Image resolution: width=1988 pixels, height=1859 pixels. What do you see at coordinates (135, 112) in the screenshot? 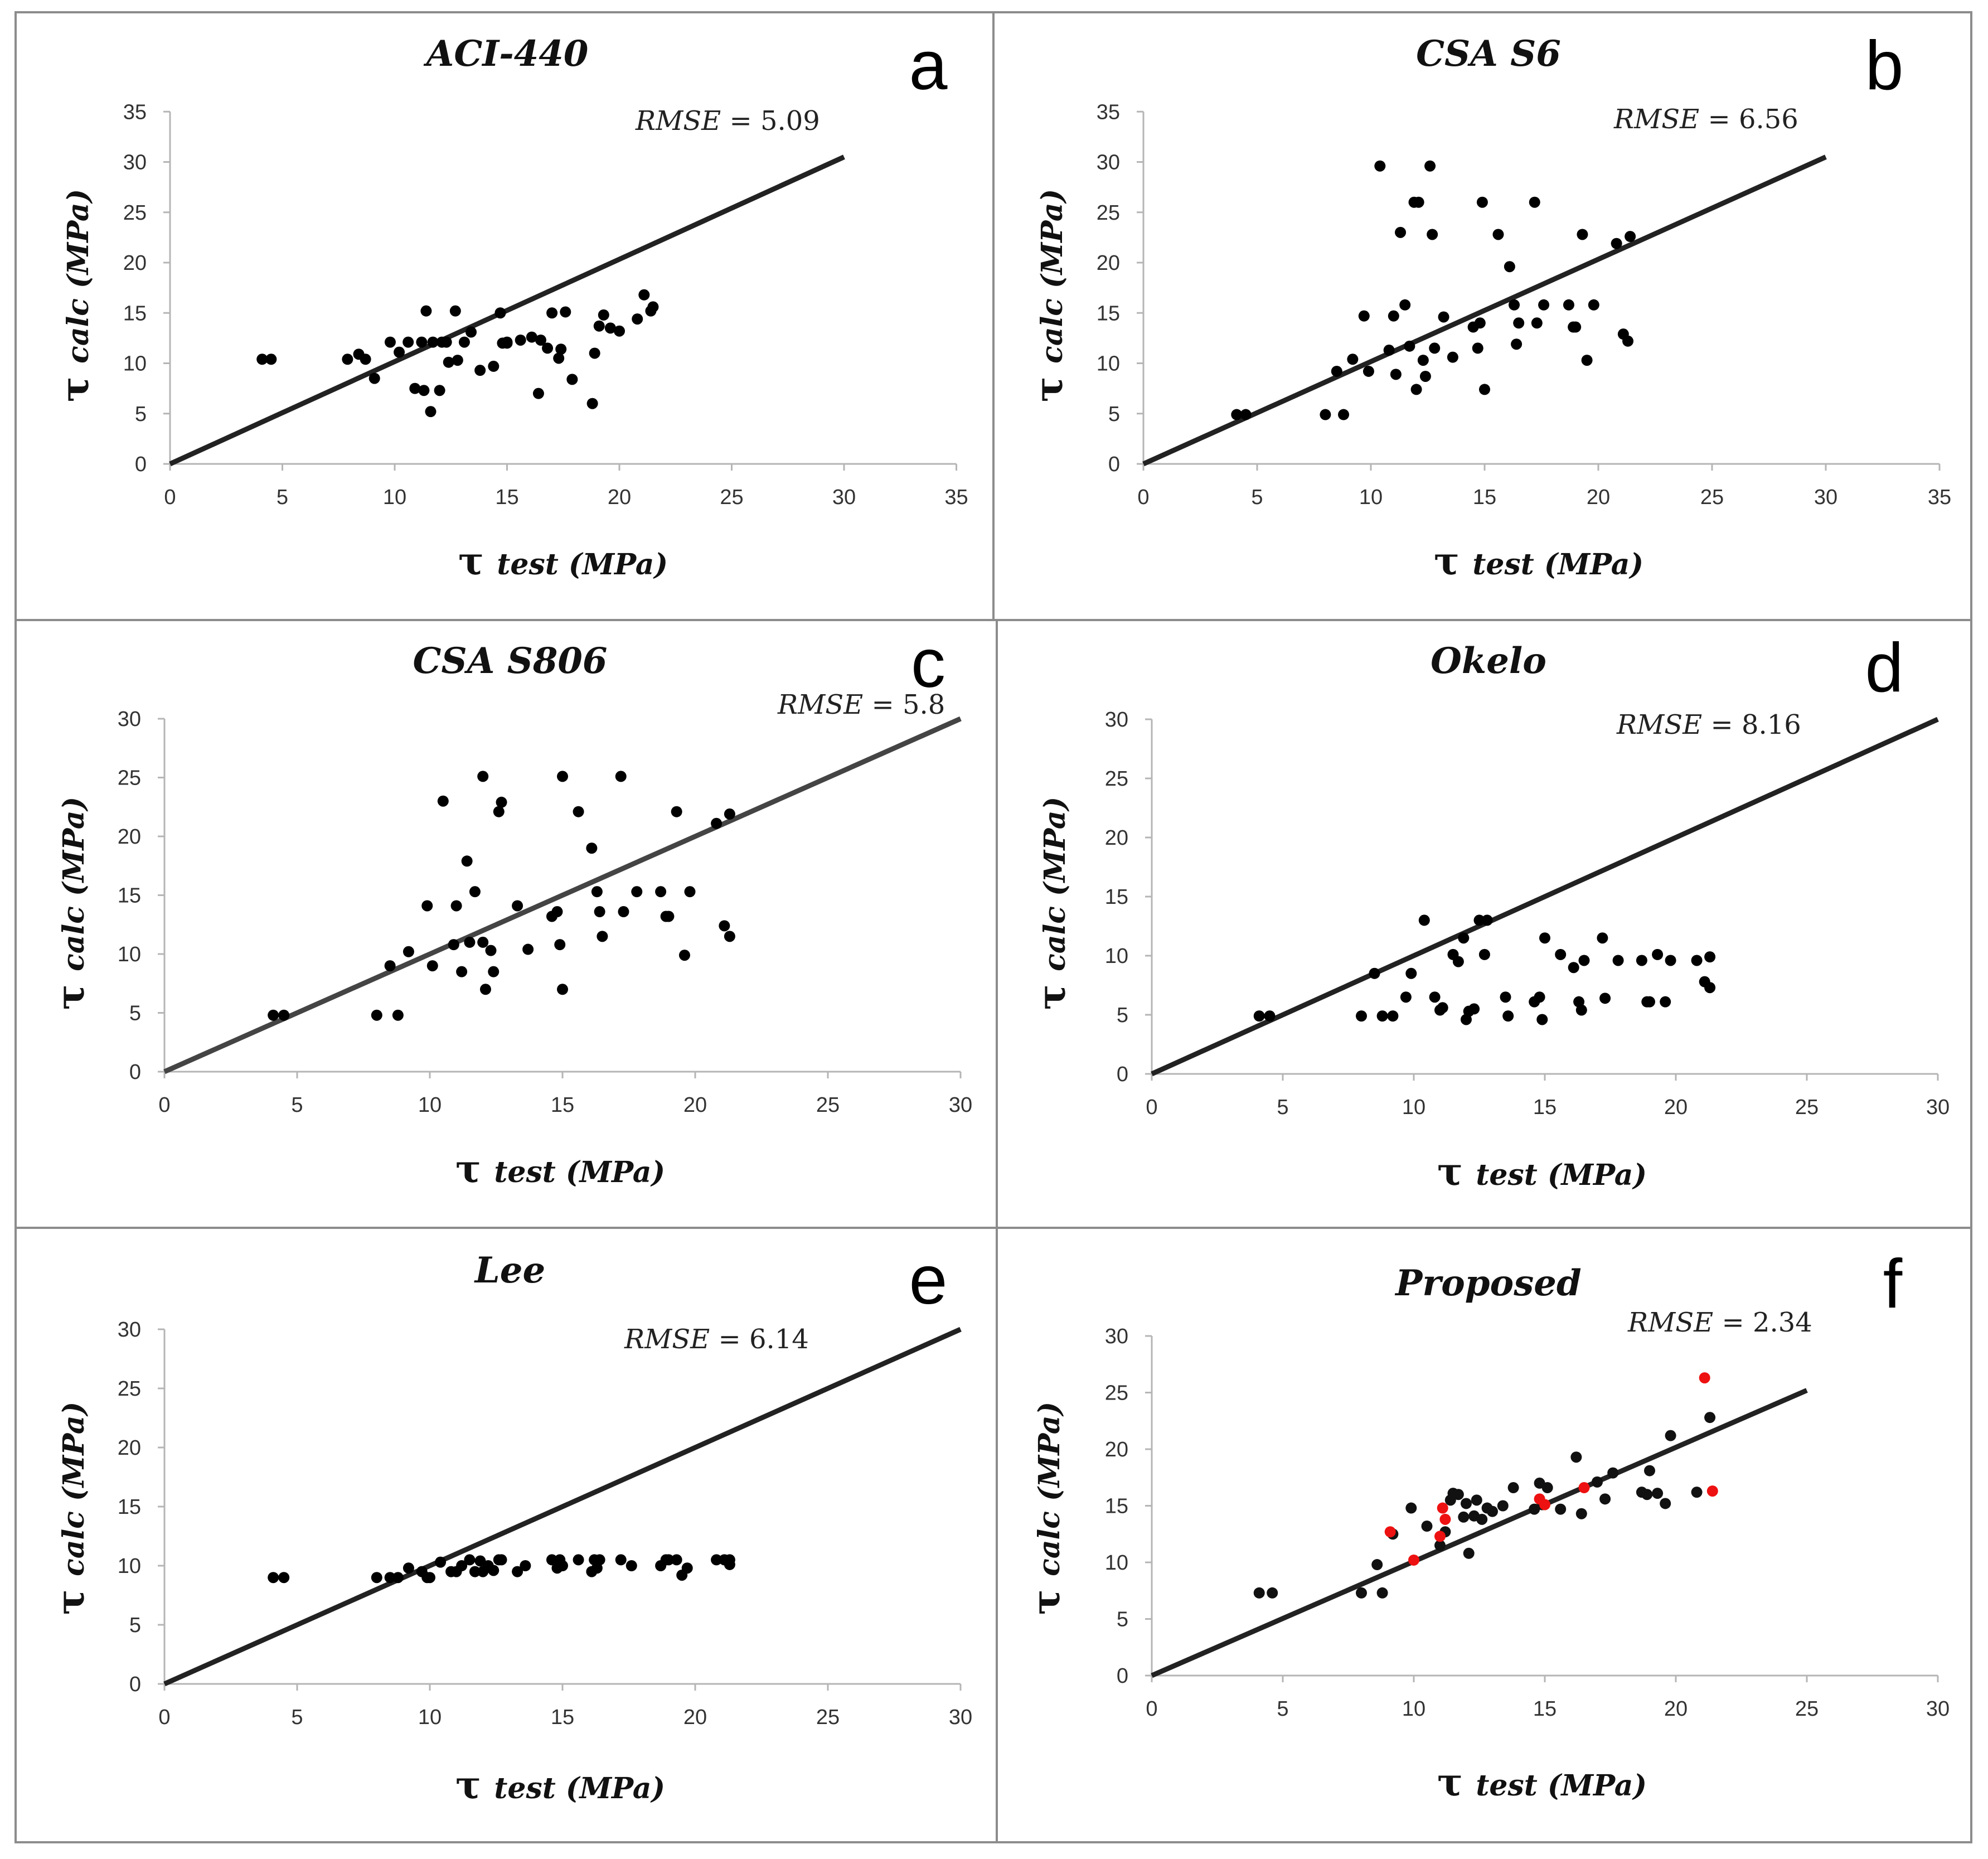
I see `y-tick-label: 35` at bounding box center [135, 112].